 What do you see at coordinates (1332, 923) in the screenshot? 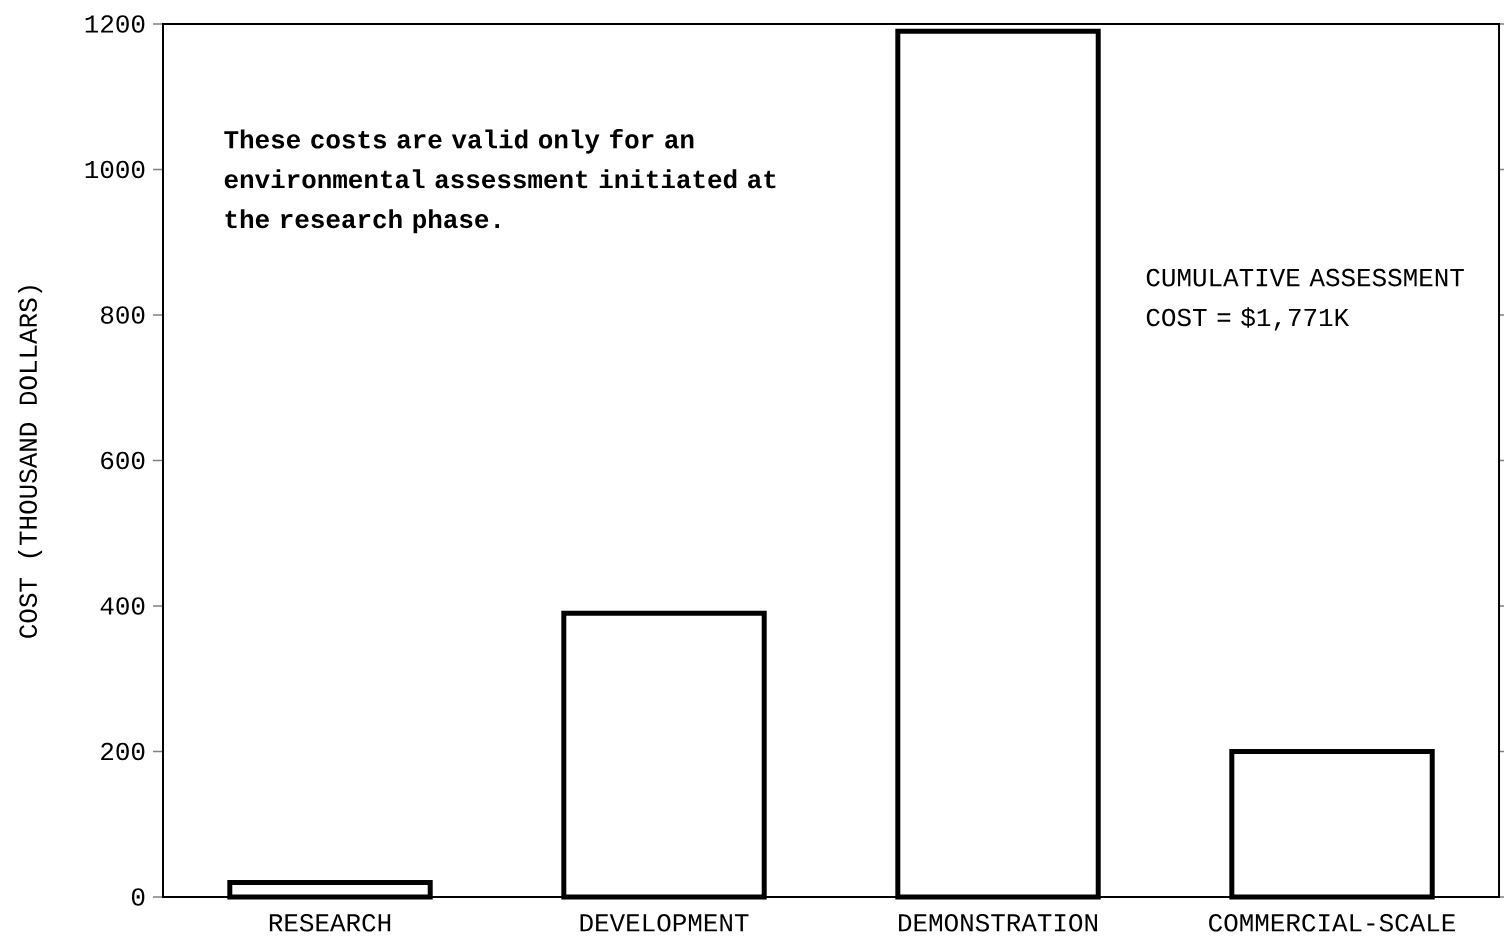
I see `x-tick-label: COMMERCIAL-SCALE` at bounding box center [1332, 923].